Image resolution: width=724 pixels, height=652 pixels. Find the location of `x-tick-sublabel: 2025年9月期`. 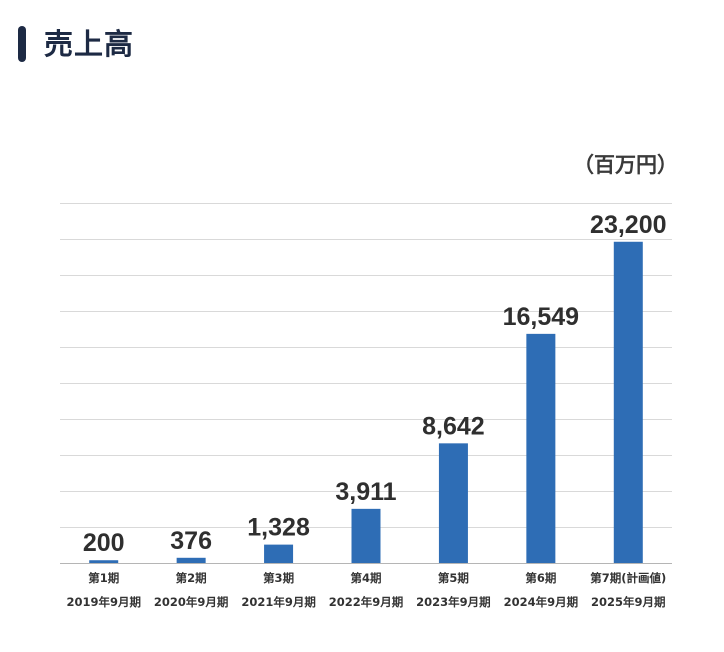

x-tick-sublabel: 2025年9月期 is located at coordinates (628, 602).